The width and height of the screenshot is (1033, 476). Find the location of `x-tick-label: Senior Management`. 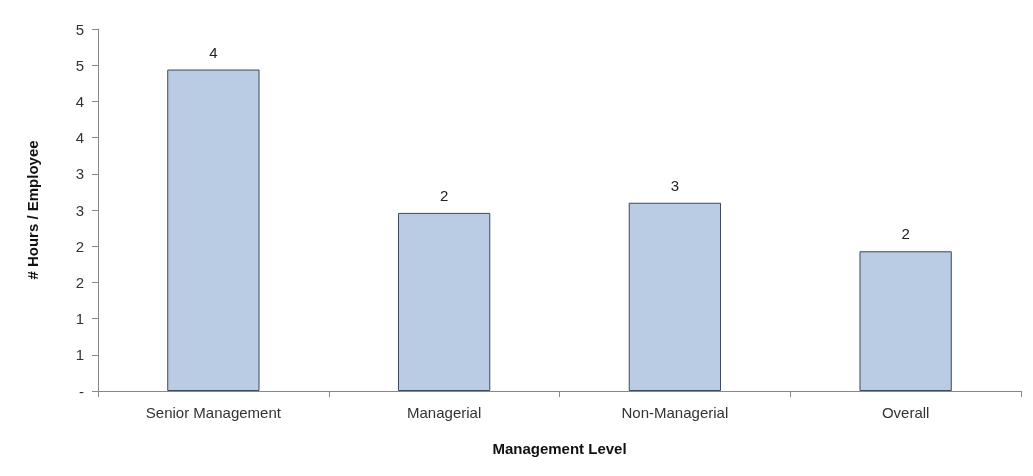

x-tick-label: Senior Management is located at coordinates (213, 412).